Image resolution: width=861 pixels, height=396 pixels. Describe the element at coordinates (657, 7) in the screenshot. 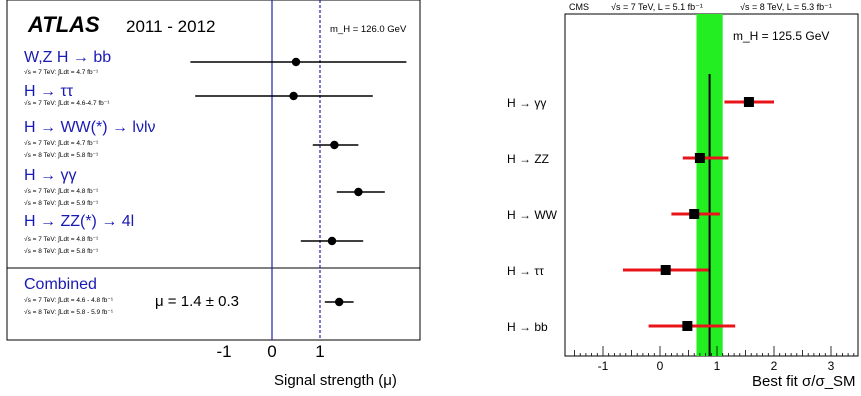

I see `cms-header-lumi-7tev: √s = 7 TeV, L = 5.1 fb⁻¹` at that location.